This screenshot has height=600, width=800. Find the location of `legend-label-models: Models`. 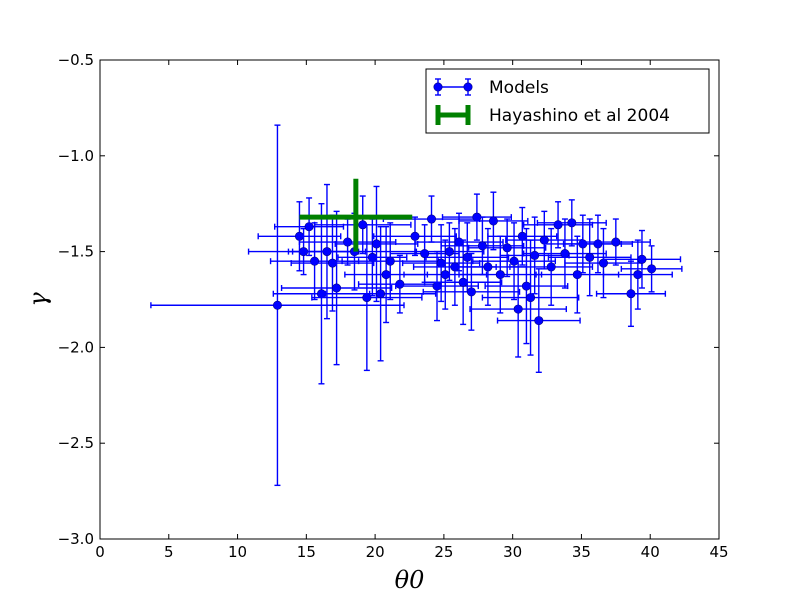

legend-label-models: Models is located at coordinates (519, 88).